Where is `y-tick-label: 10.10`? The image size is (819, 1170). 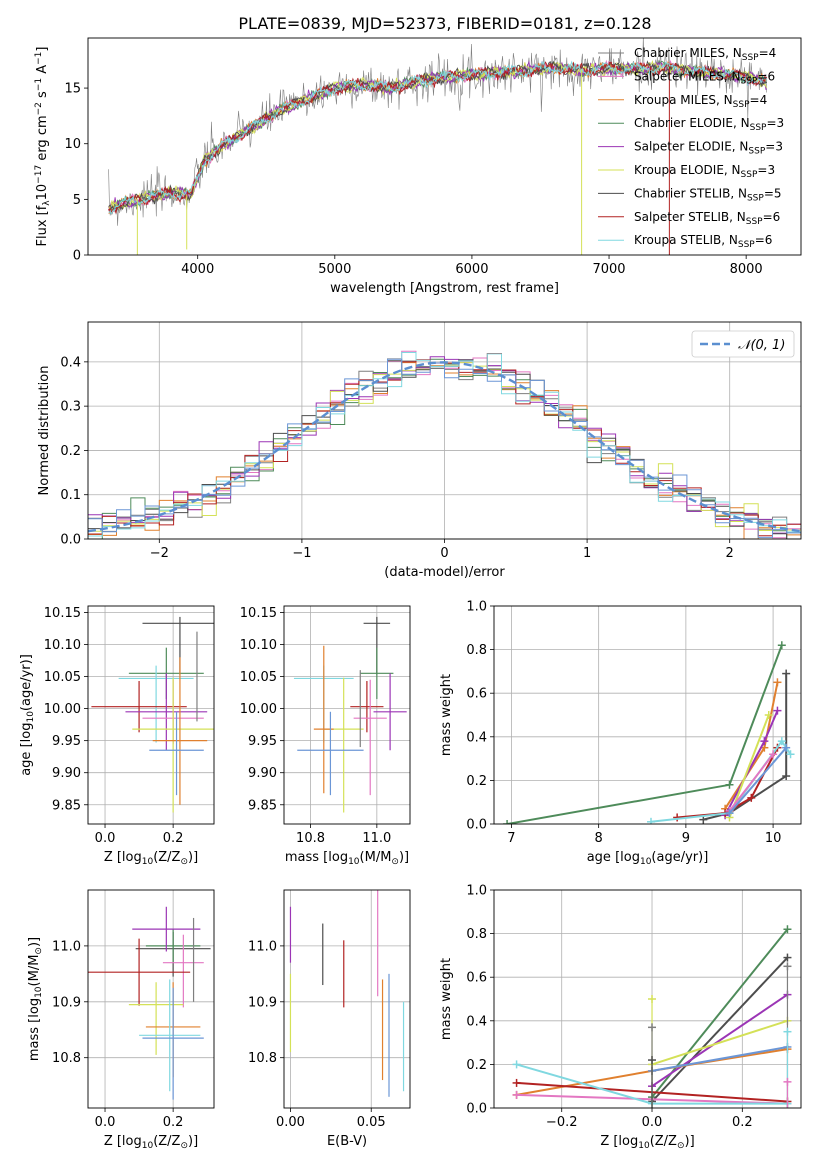 y-tick-label: 10.10 is located at coordinates (62, 645).